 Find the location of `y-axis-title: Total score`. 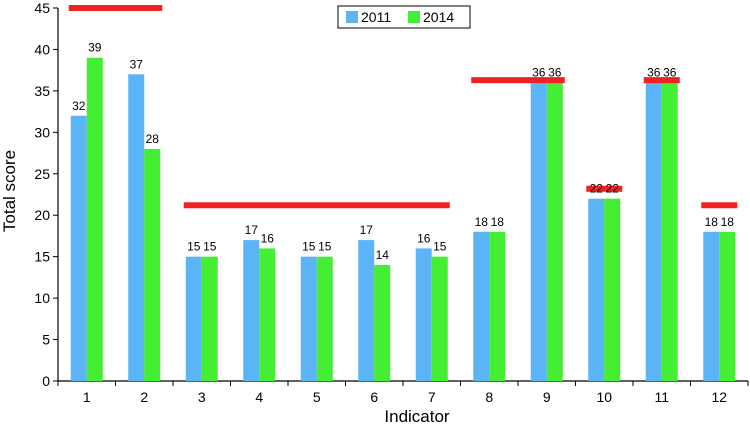

y-axis-title: Total score is located at coordinates (9, 191).